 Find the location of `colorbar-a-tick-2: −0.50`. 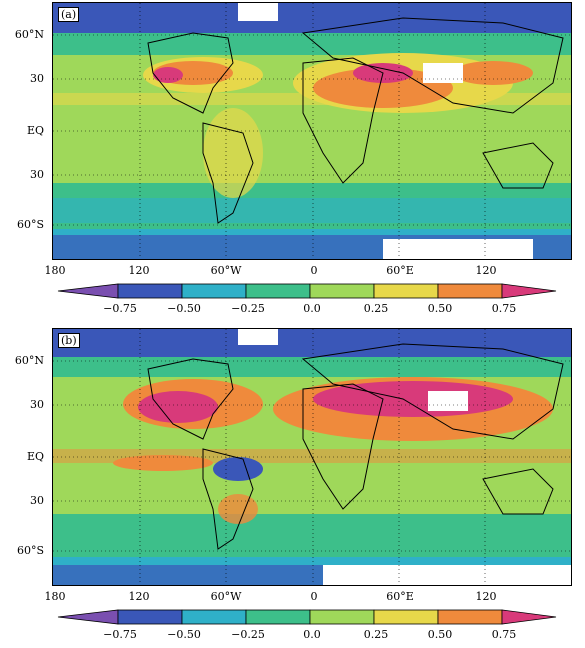

colorbar-a-tick-2: −0.50 is located at coordinates (184, 308).